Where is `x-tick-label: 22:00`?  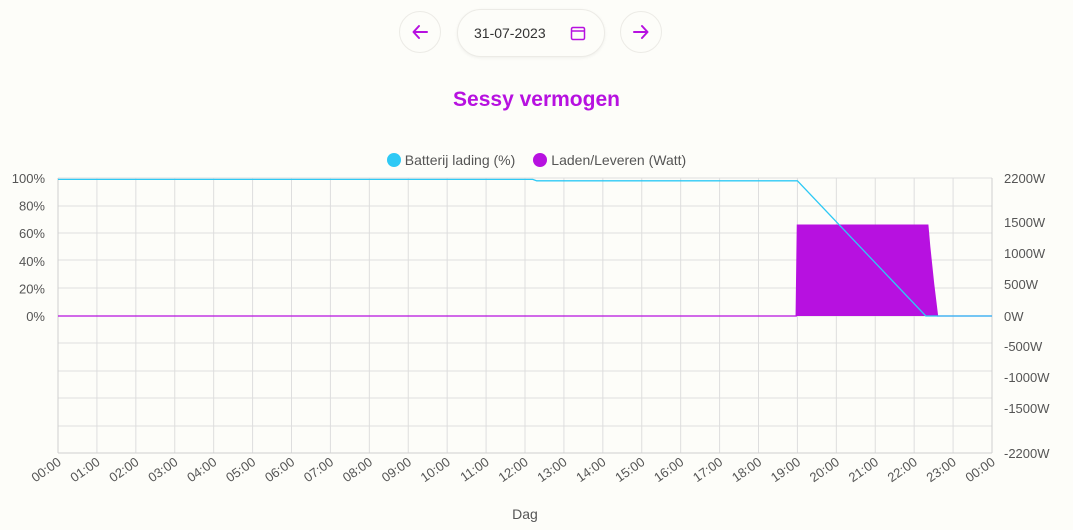 x-tick-label: 22:00 is located at coordinates (902, 469).